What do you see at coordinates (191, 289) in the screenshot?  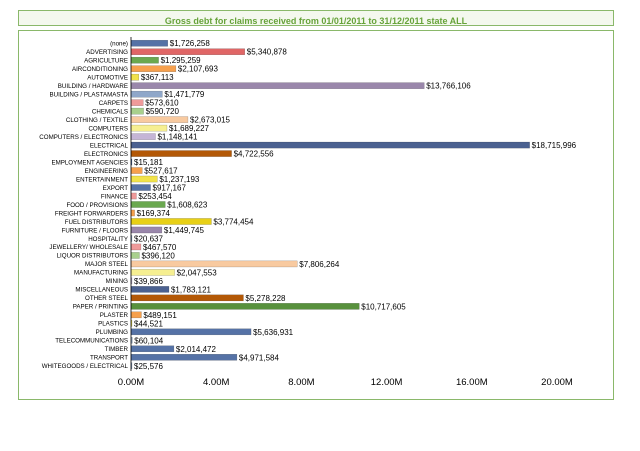 I see `value-label: $1,783,121` at bounding box center [191, 289].